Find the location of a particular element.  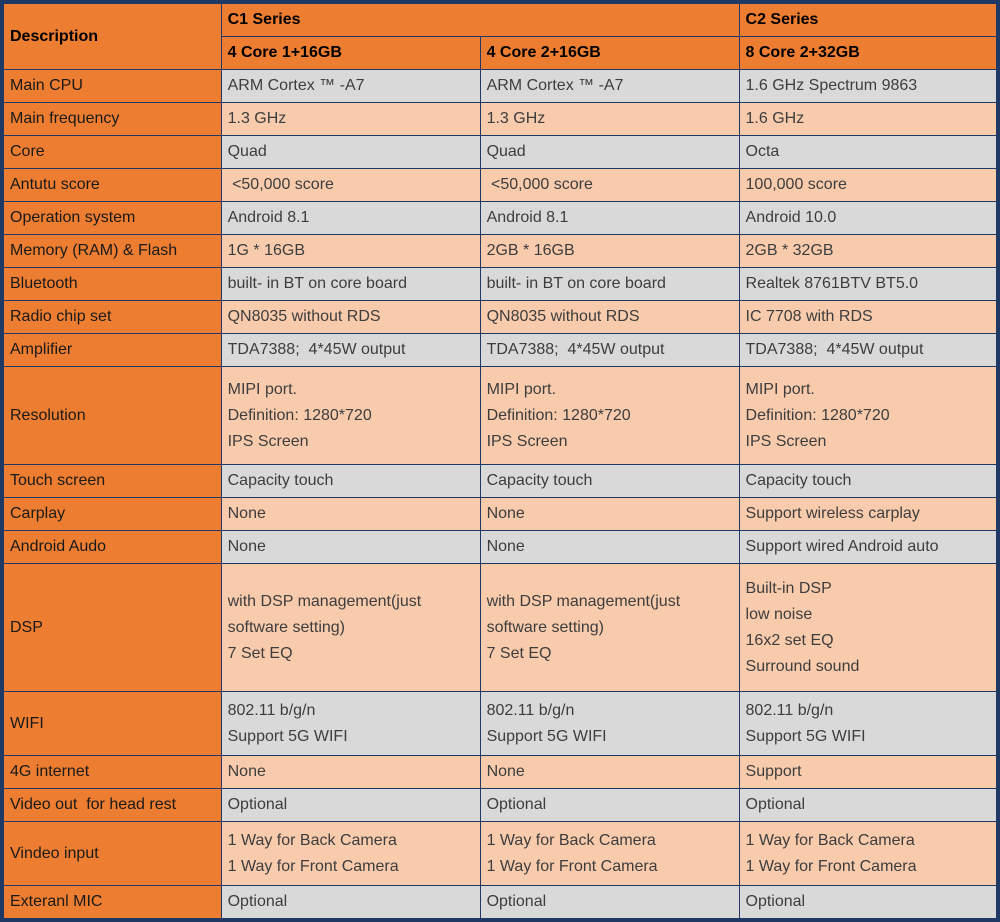

row-label: WIFI is located at coordinates (111, 723).